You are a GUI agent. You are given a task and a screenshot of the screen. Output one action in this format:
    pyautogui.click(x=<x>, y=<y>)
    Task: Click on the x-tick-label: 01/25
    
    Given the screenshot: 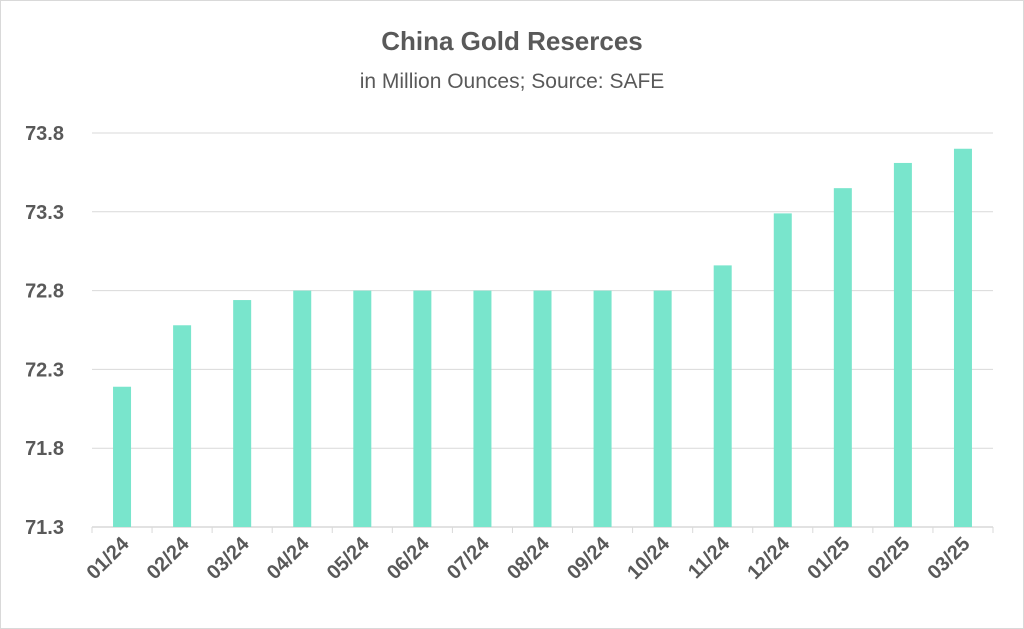 What is the action you would take?
    pyautogui.click(x=828, y=558)
    